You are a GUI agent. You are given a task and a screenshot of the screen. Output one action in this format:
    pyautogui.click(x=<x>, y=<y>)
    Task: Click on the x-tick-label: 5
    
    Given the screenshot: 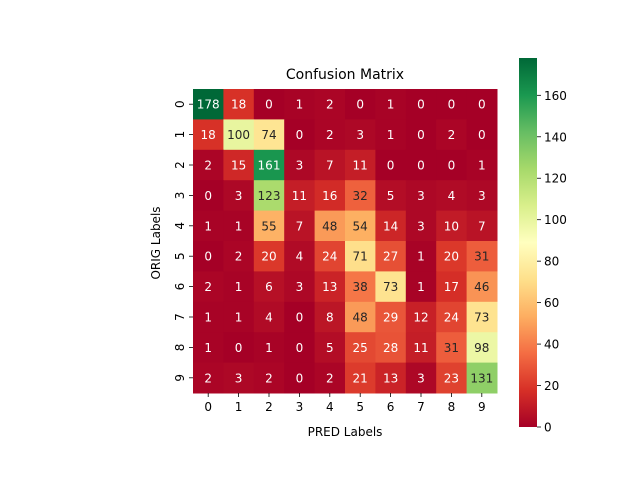 What is the action you would take?
    pyautogui.click(x=360, y=407)
    